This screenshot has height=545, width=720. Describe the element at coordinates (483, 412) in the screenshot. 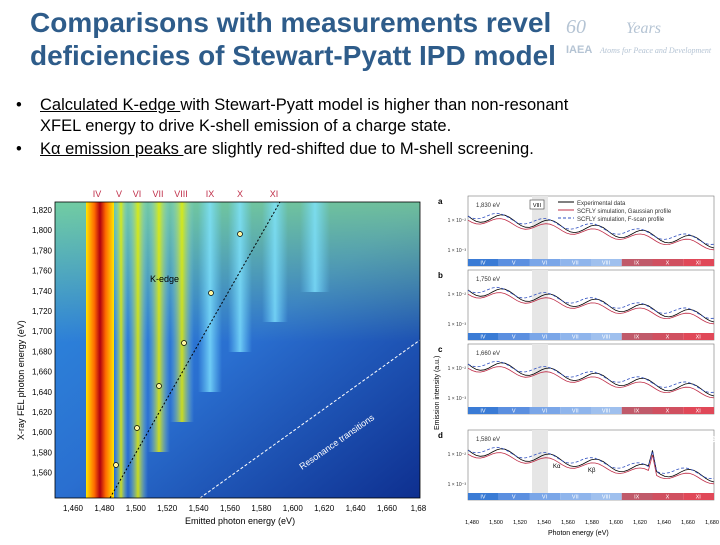

I see `charge-bar-label: IV` at that location.